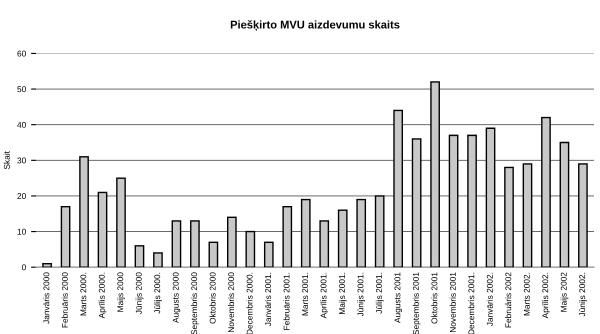  I want to click on y-tick-label: 30, so click(21, 161).